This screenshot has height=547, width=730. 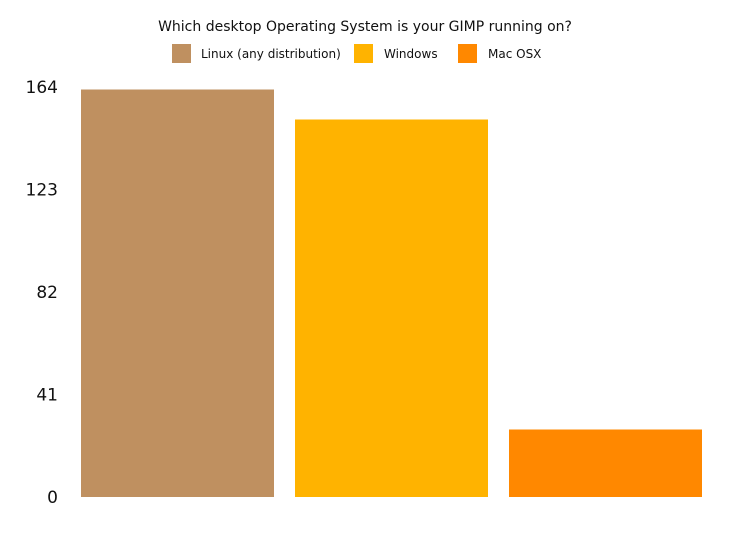 I want to click on y-tick-label: 82, so click(x=47, y=293).